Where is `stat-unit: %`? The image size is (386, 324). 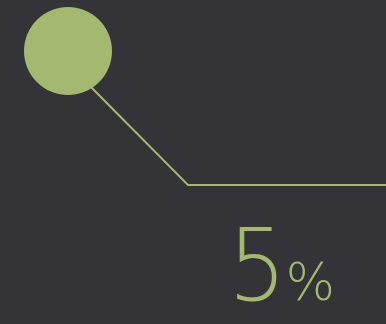 stat-unit: % is located at coordinates (310, 283).